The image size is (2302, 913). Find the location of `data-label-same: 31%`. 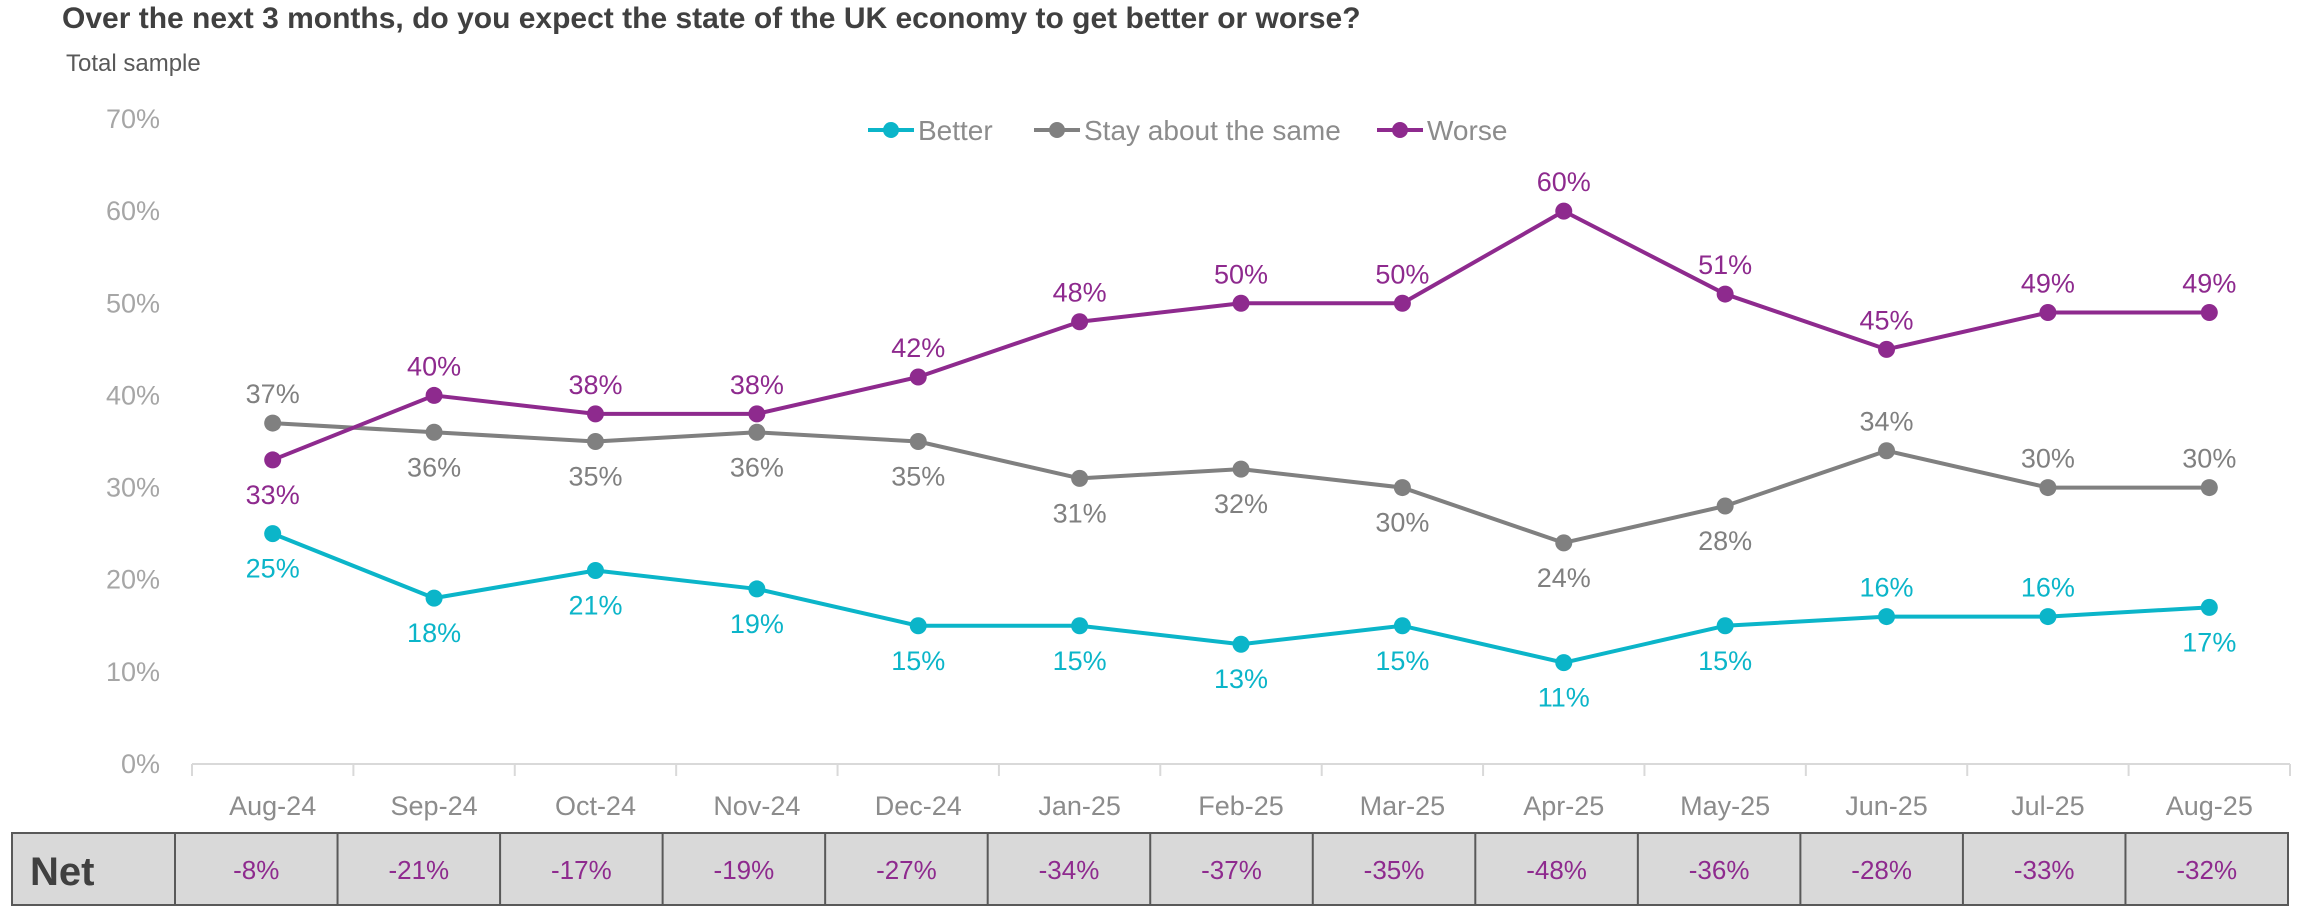

data-label-same: 31% is located at coordinates (1080, 513).